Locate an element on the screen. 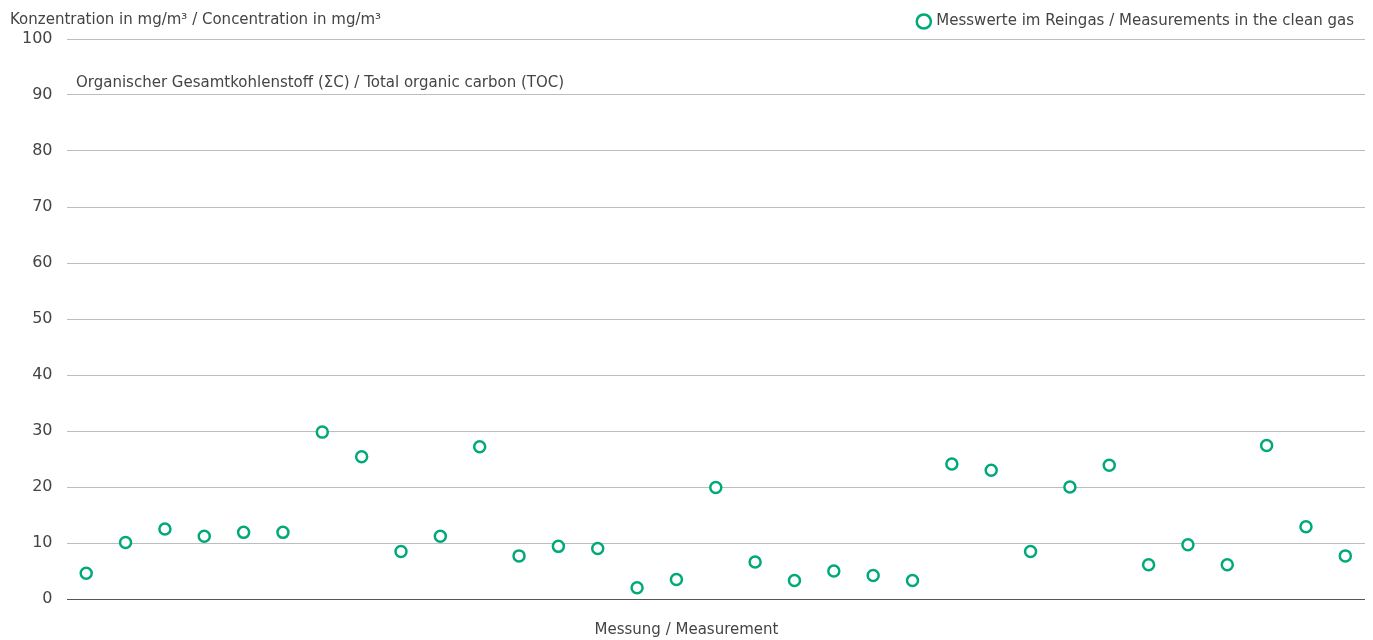  y-tick-label: 100 is located at coordinates (37, 38).